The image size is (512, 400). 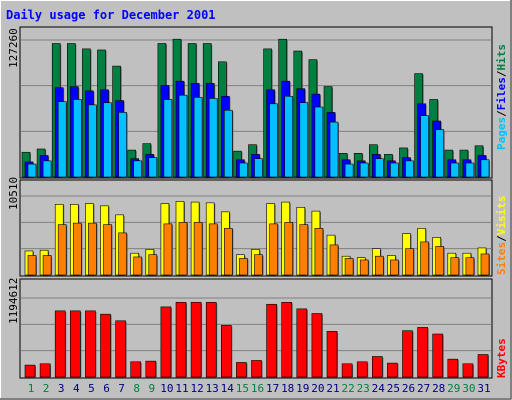 I want to click on legend-pages: Pages, so click(x=501, y=133).